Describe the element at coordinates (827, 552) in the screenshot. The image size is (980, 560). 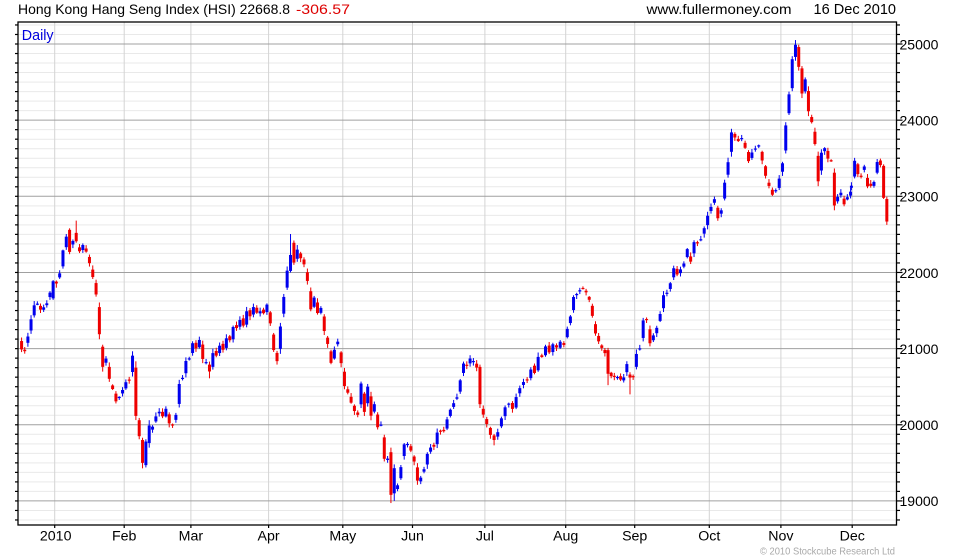
I see `svg-text: © 2010 Stockcube Research Ltd` at that location.